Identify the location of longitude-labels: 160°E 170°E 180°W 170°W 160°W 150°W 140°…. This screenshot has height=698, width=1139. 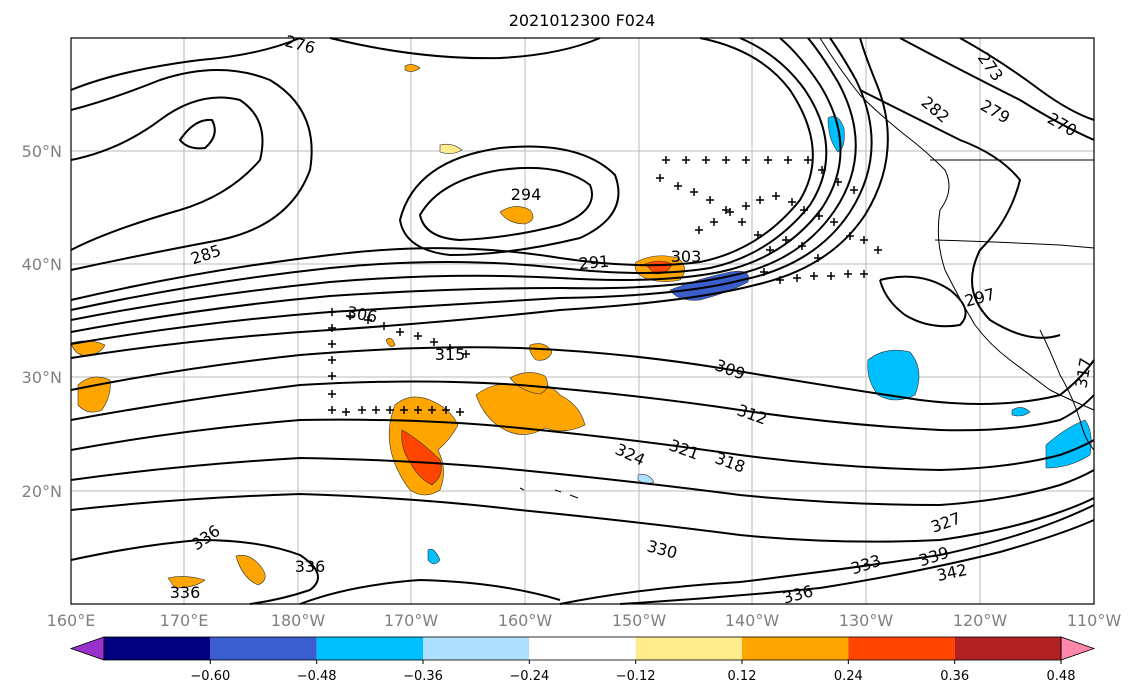
(584, 620).